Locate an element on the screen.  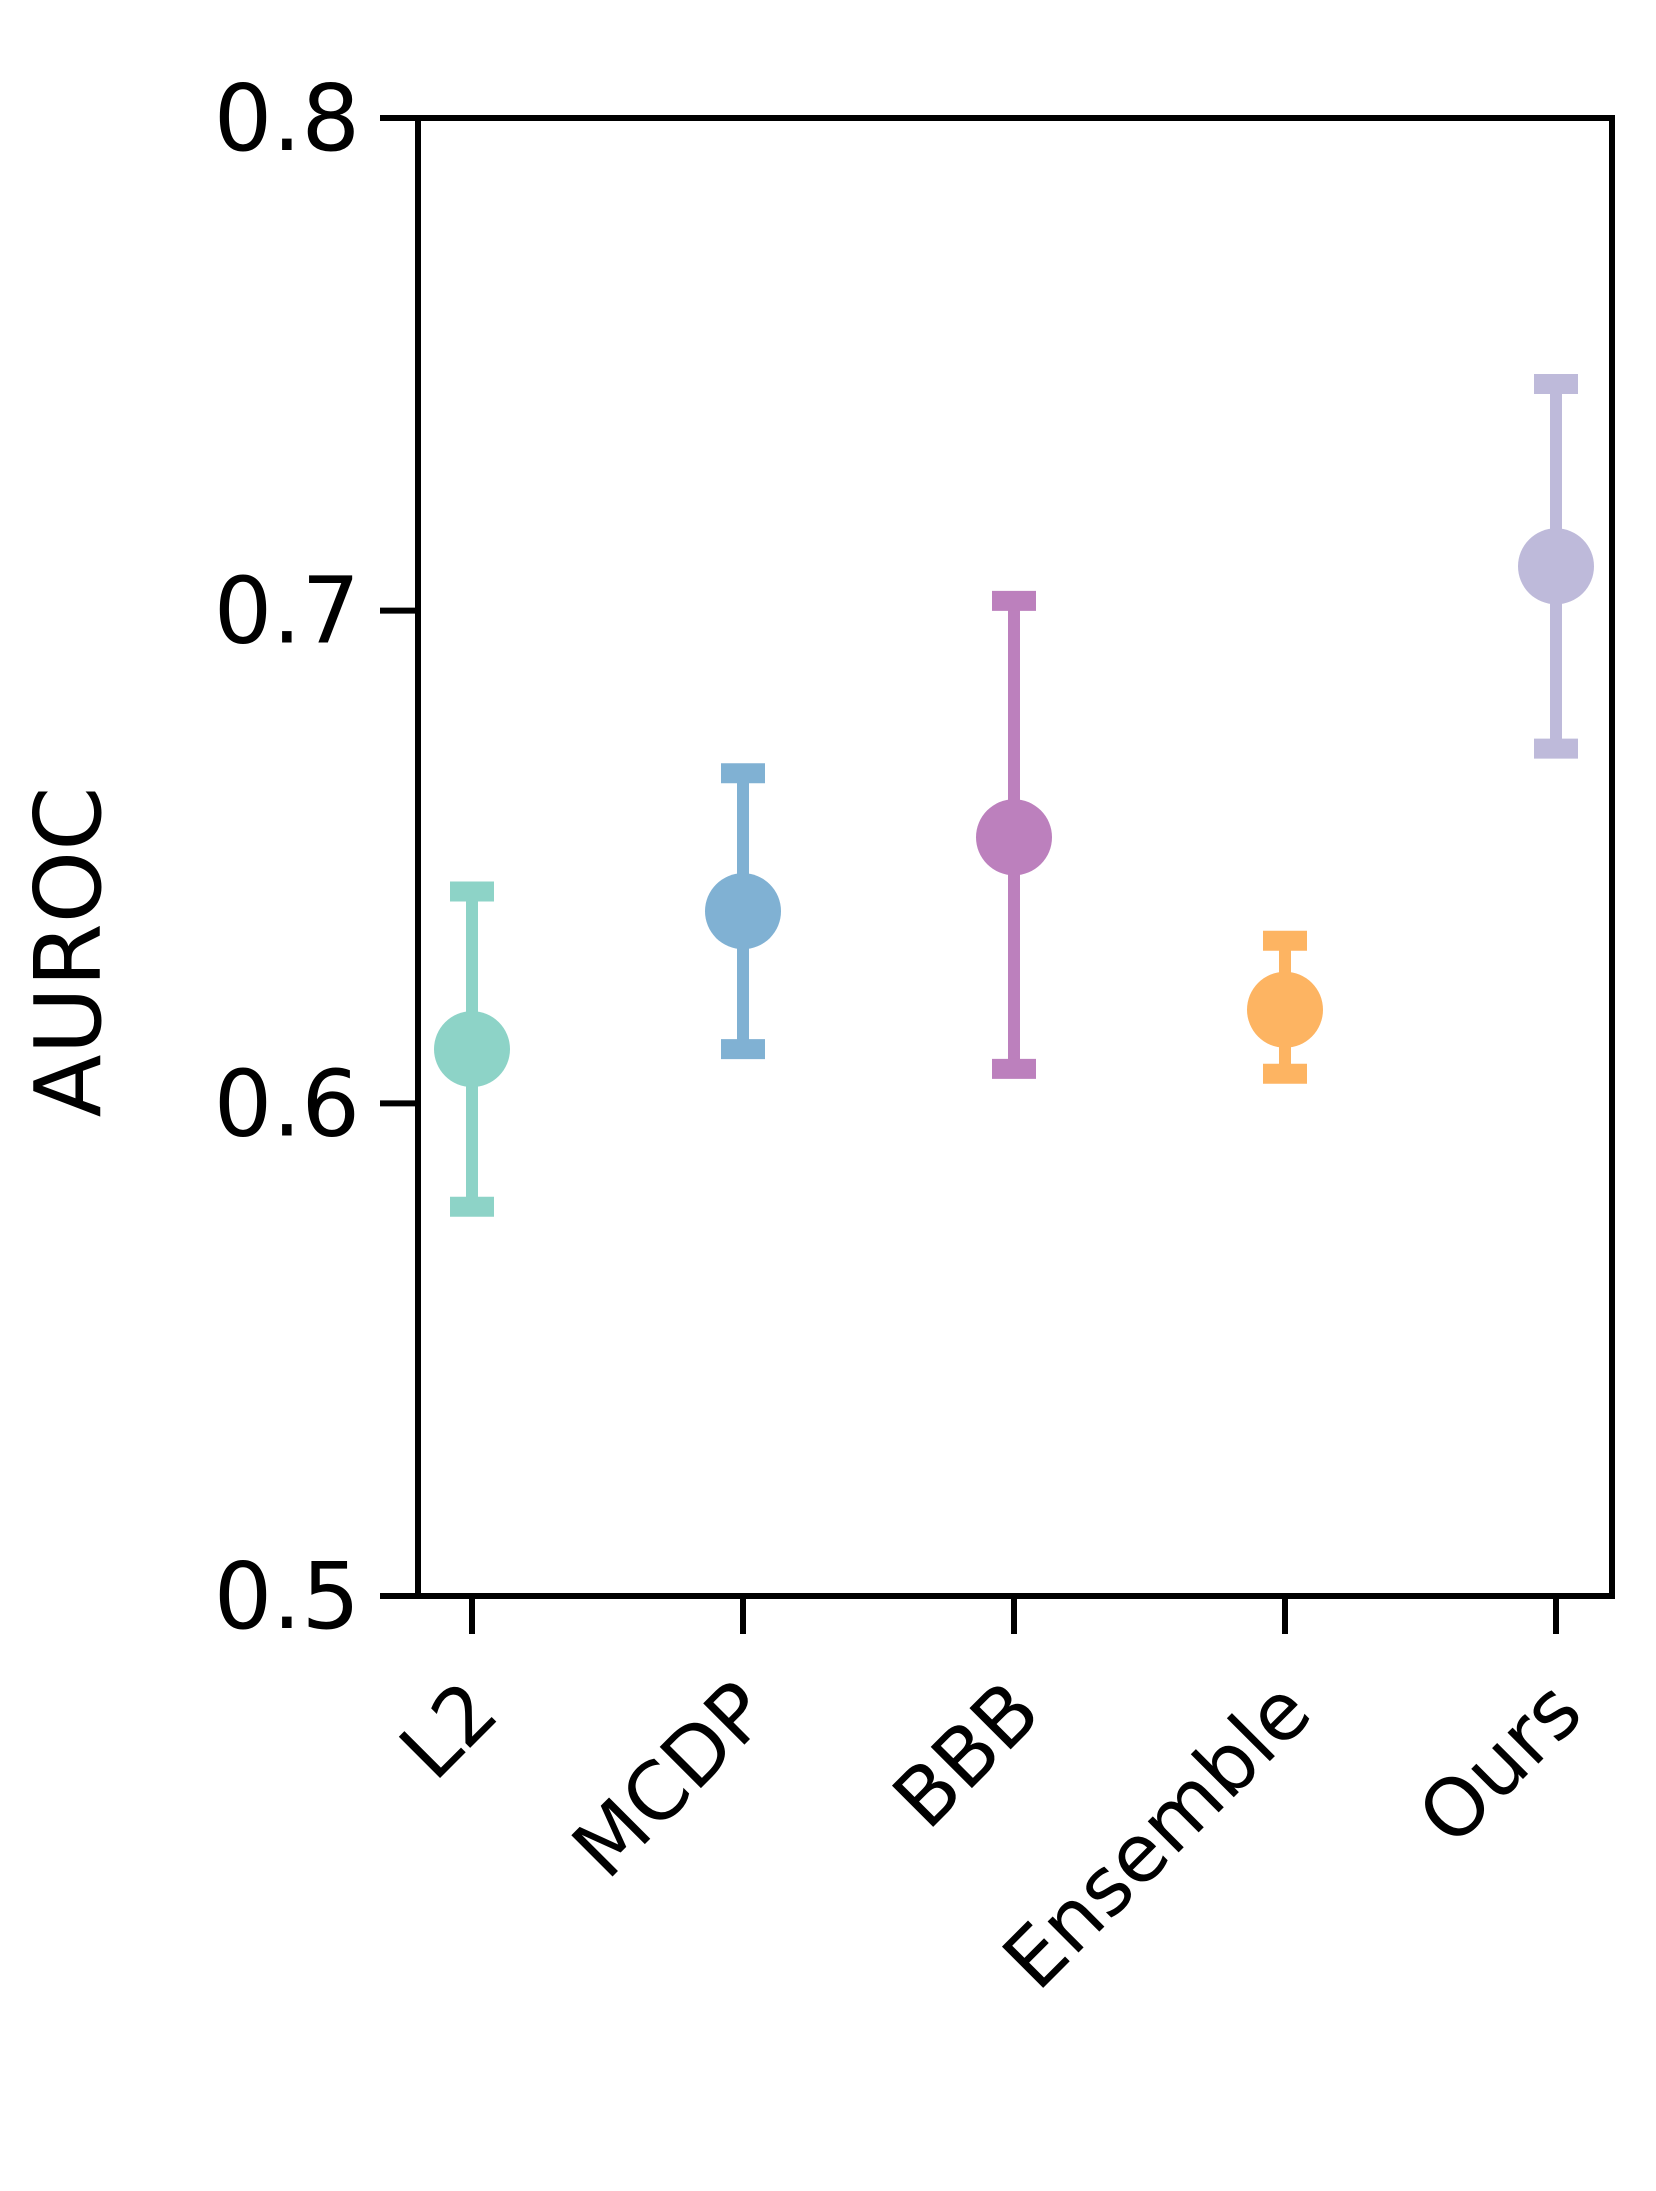
errorbar-ours is located at coordinates (1556, 566).